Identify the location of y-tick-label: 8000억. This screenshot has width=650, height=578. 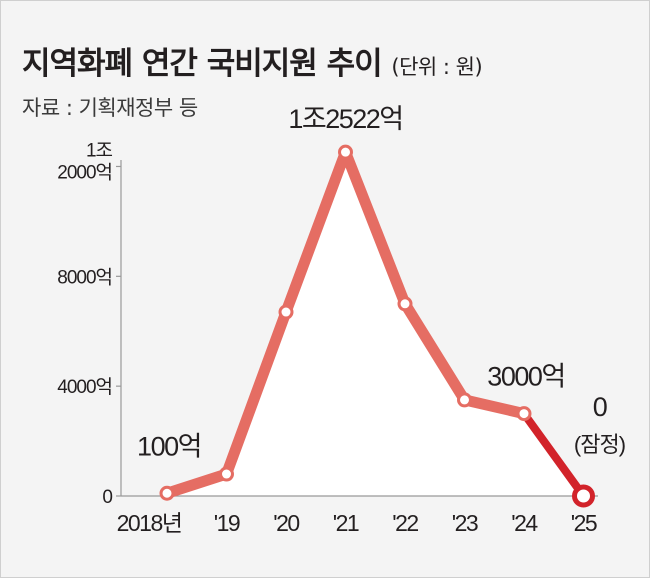
(84, 277).